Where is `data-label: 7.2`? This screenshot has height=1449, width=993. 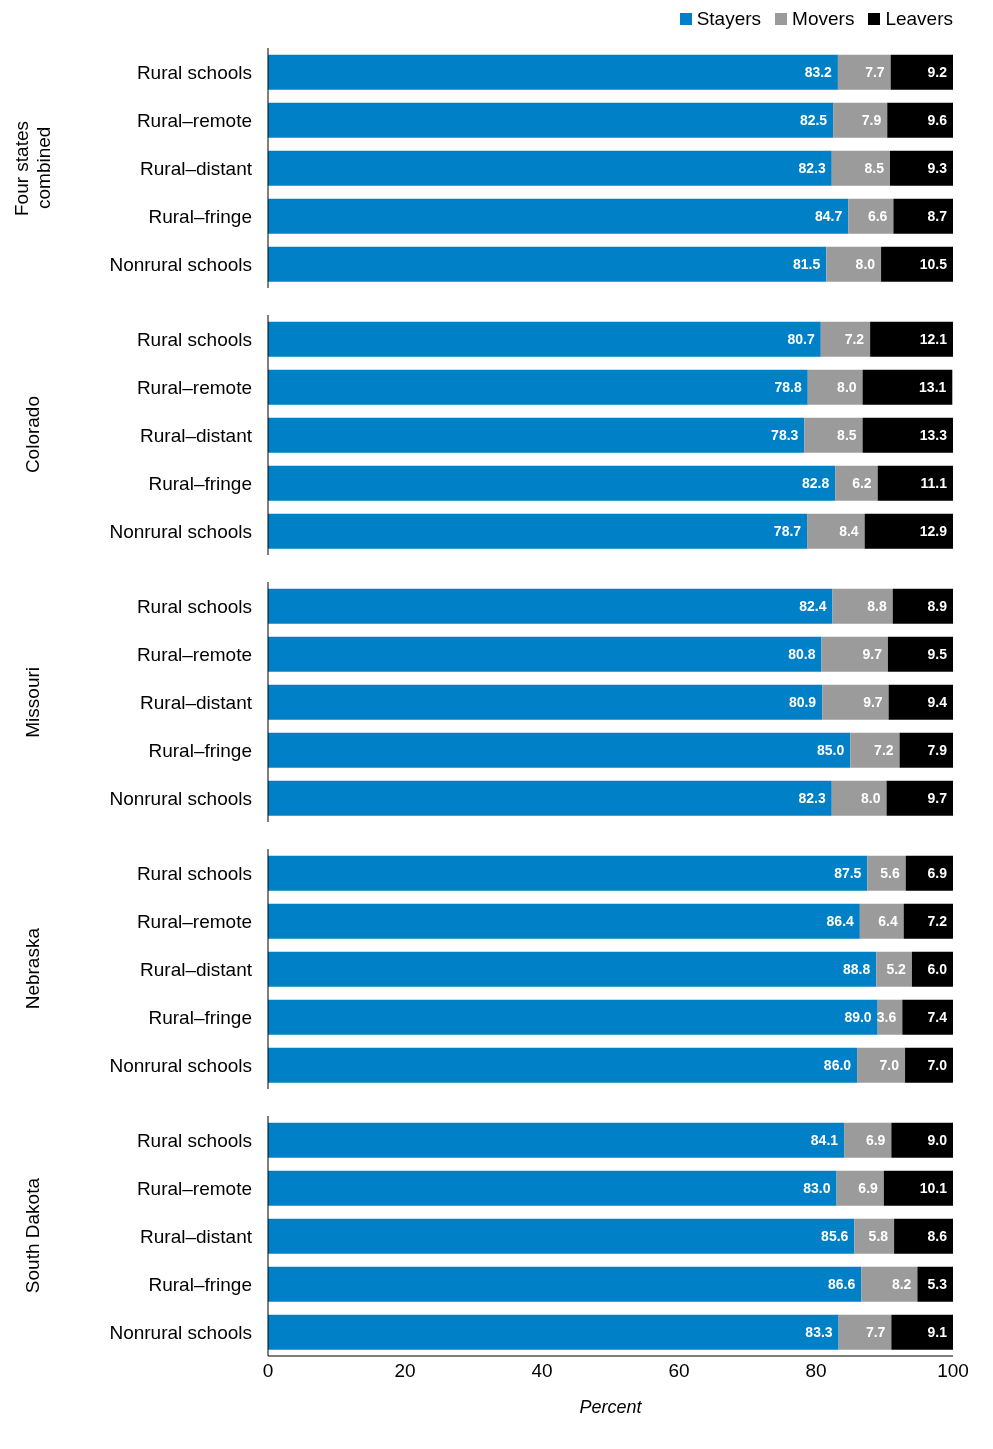 data-label: 7.2 is located at coordinates (854, 339).